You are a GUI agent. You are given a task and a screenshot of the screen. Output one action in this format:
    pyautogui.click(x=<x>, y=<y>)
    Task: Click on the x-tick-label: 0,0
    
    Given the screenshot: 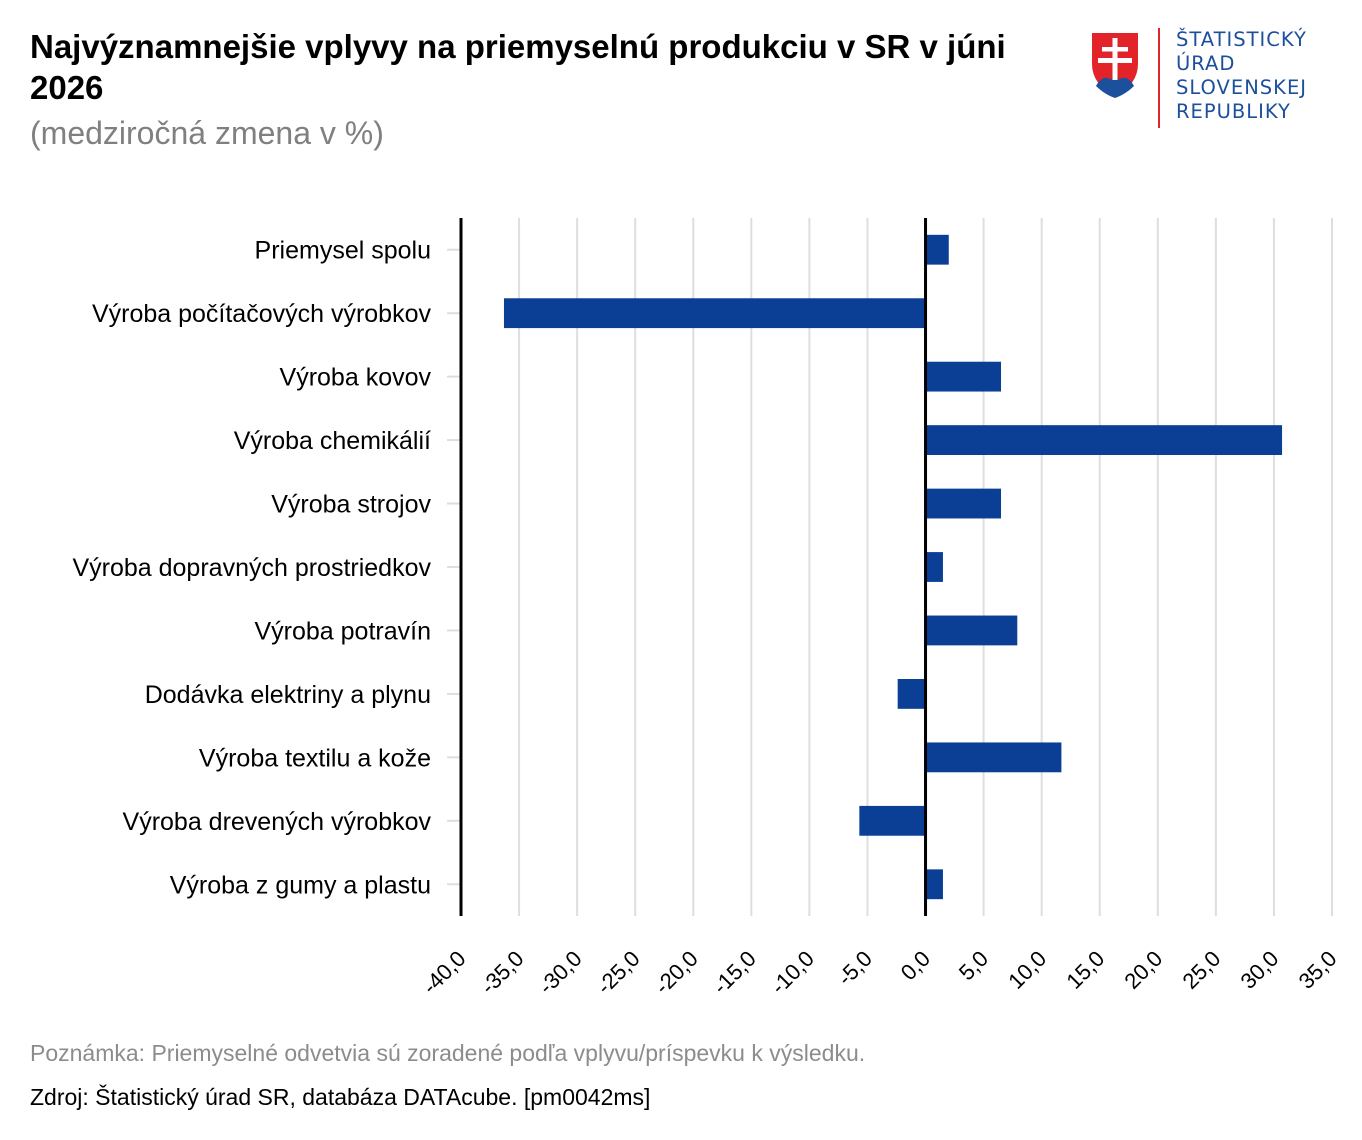 What is the action you would take?
    pyautogui.click(x=915, y=965)
    